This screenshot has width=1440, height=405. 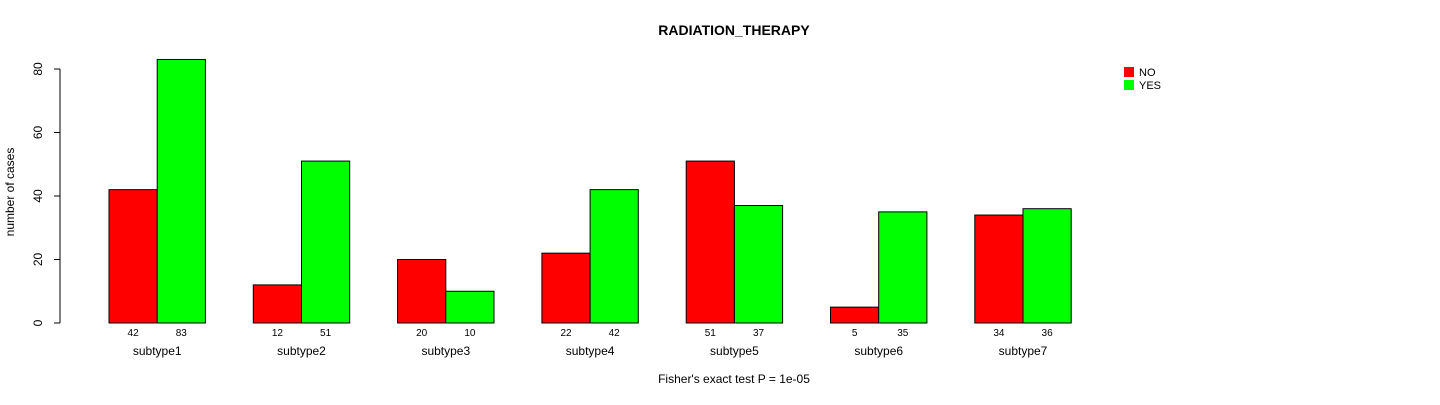 I want to click on data-label-no: 22, so click(x=566, y=333).